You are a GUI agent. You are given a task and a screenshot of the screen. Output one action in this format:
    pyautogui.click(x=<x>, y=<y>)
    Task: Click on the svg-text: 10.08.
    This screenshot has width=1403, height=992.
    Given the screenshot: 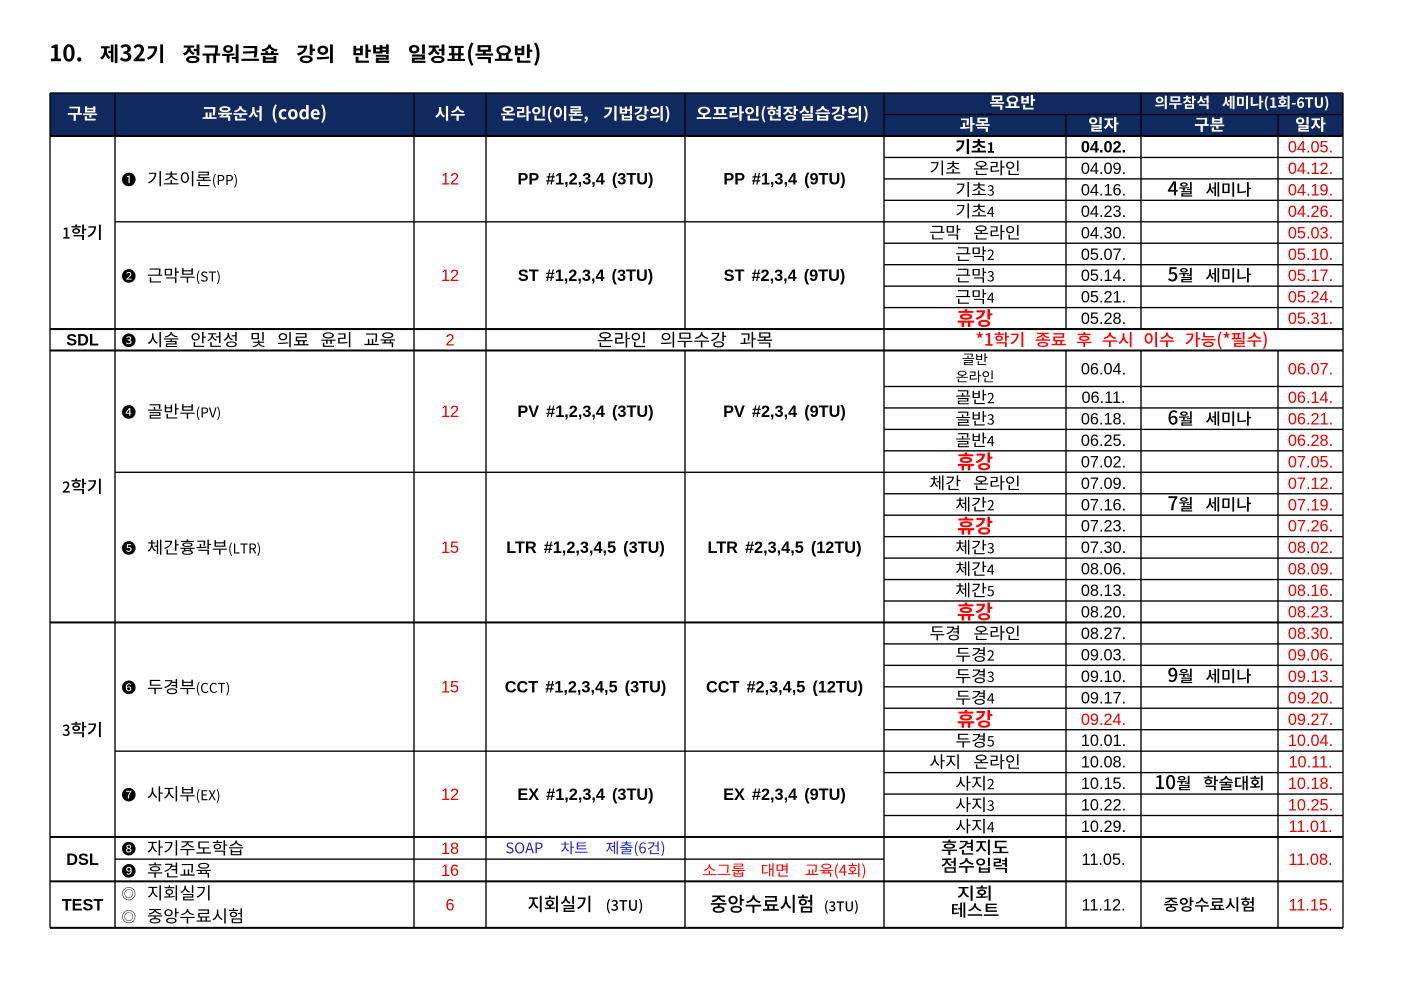 What is the action you would take?
    pyautogui.click(x=1103, y=763)
    